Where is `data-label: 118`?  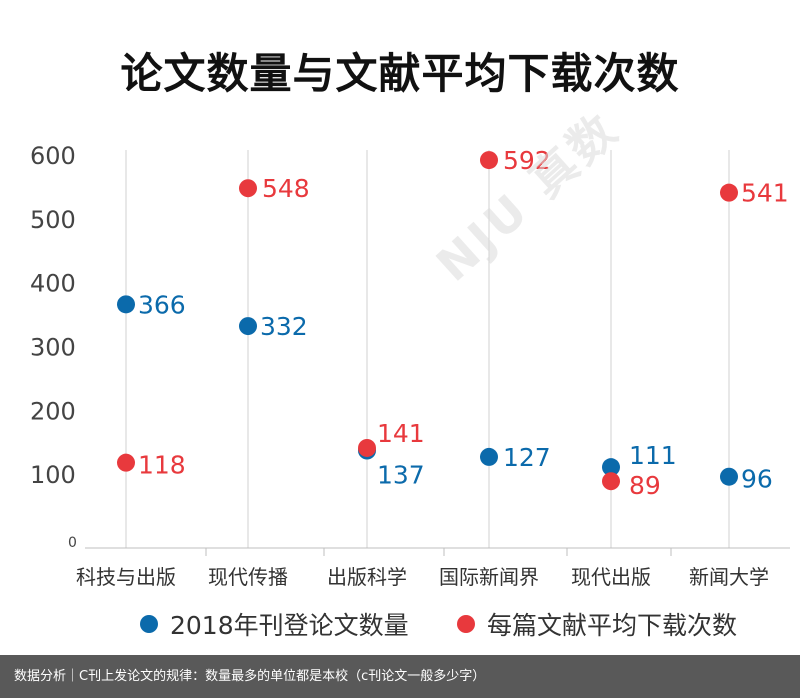 data-label: 118 is located at coordinates (162, 465).